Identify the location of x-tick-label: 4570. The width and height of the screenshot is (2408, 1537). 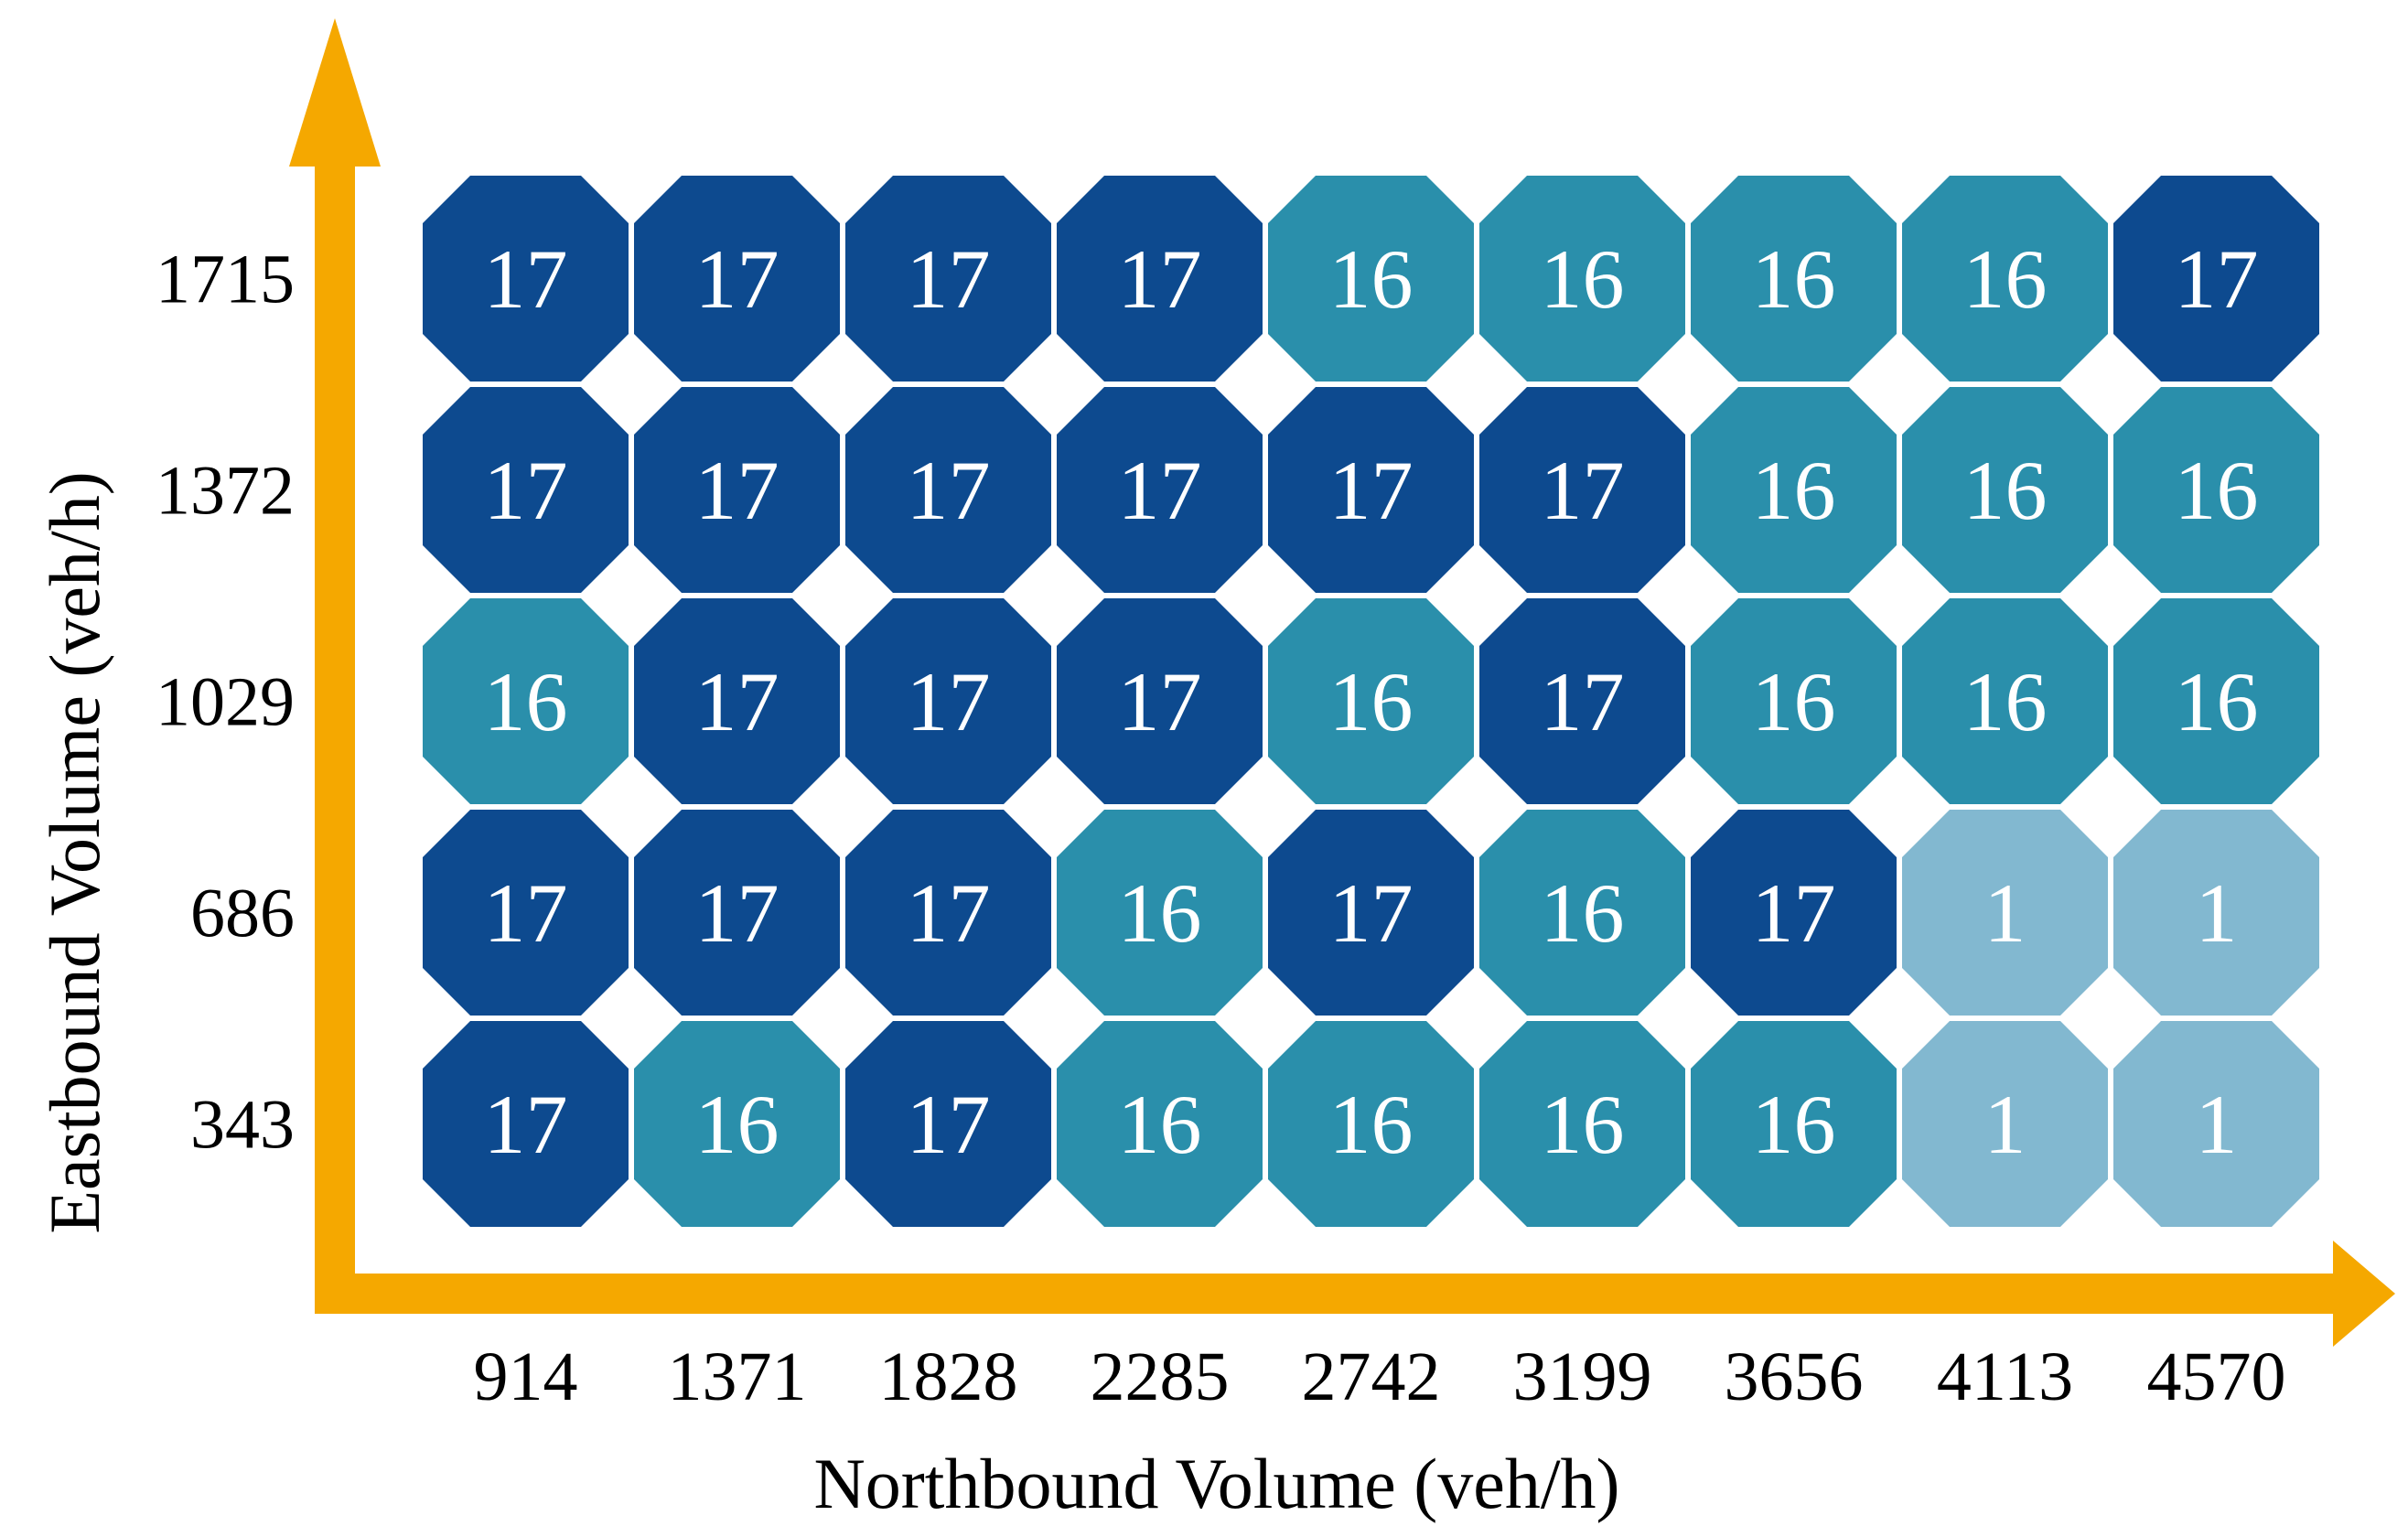
(2216, 1376).